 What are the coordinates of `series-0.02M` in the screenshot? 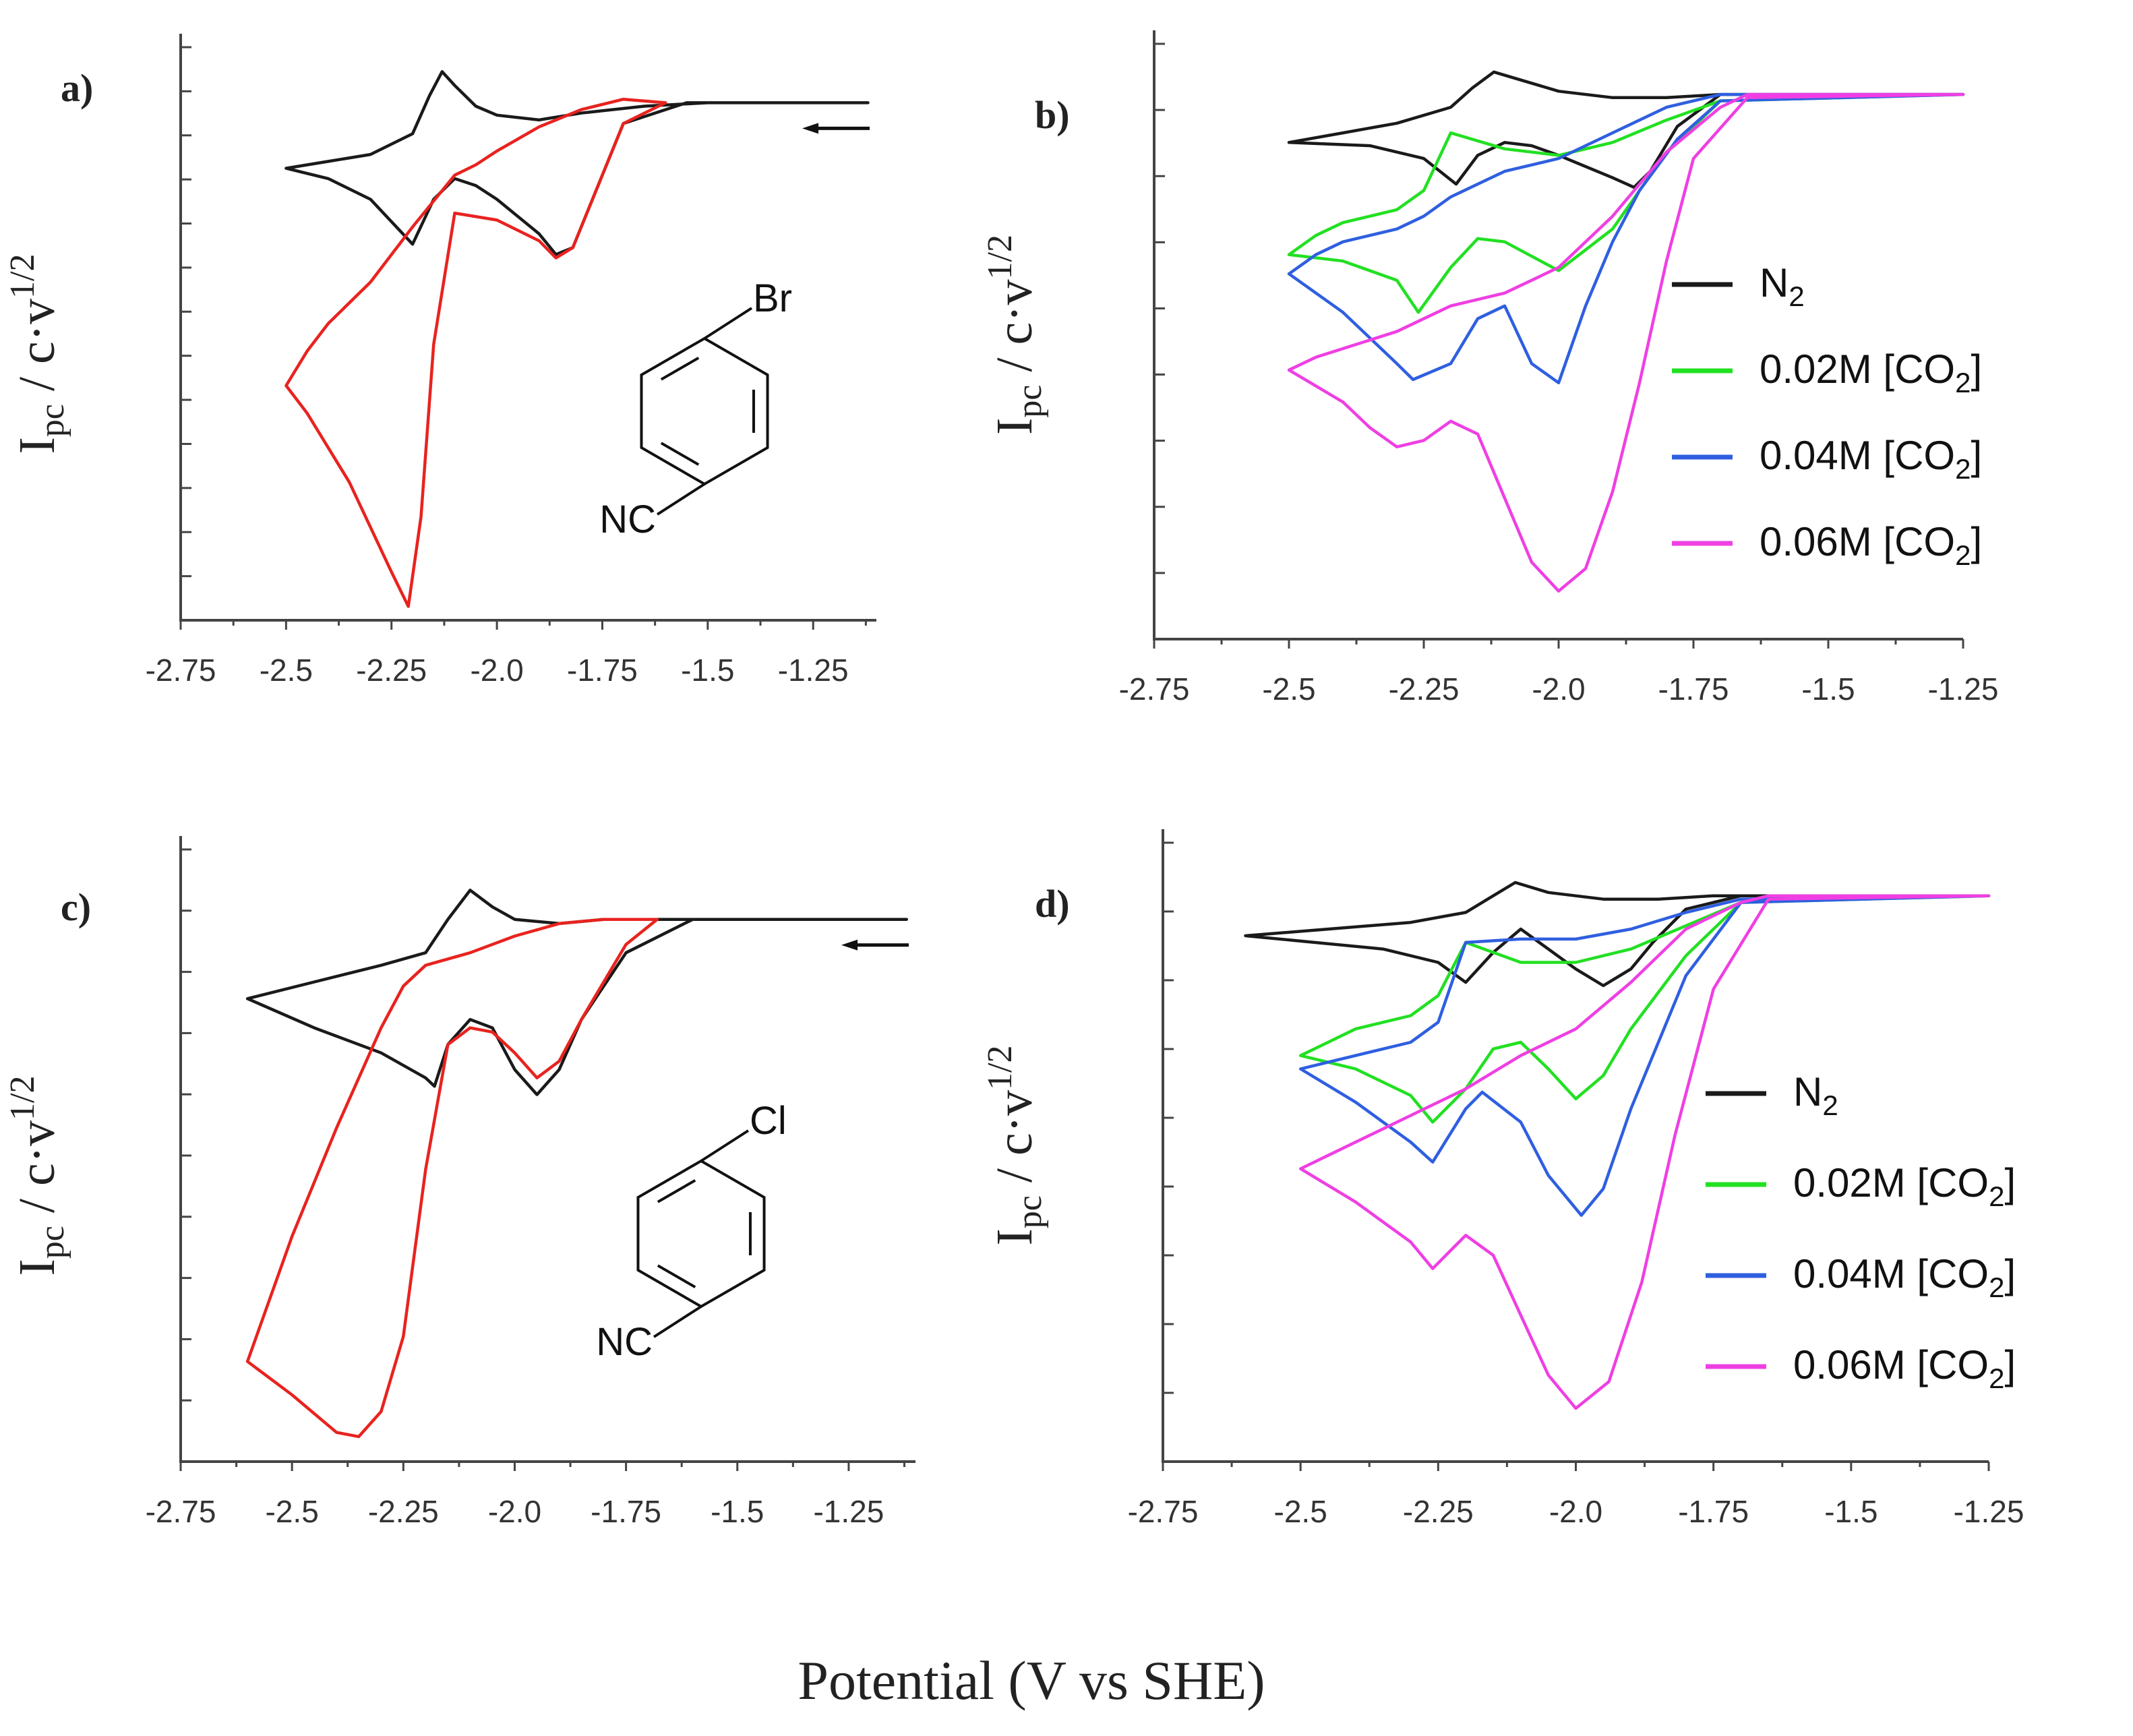 It's located at (1644, 1009).